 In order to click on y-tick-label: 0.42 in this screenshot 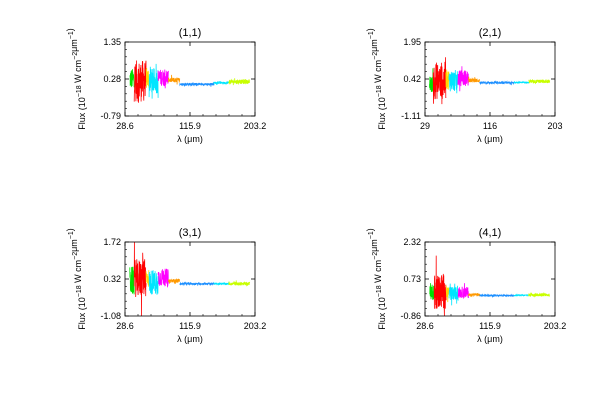, I will do `click(412, 79)`.